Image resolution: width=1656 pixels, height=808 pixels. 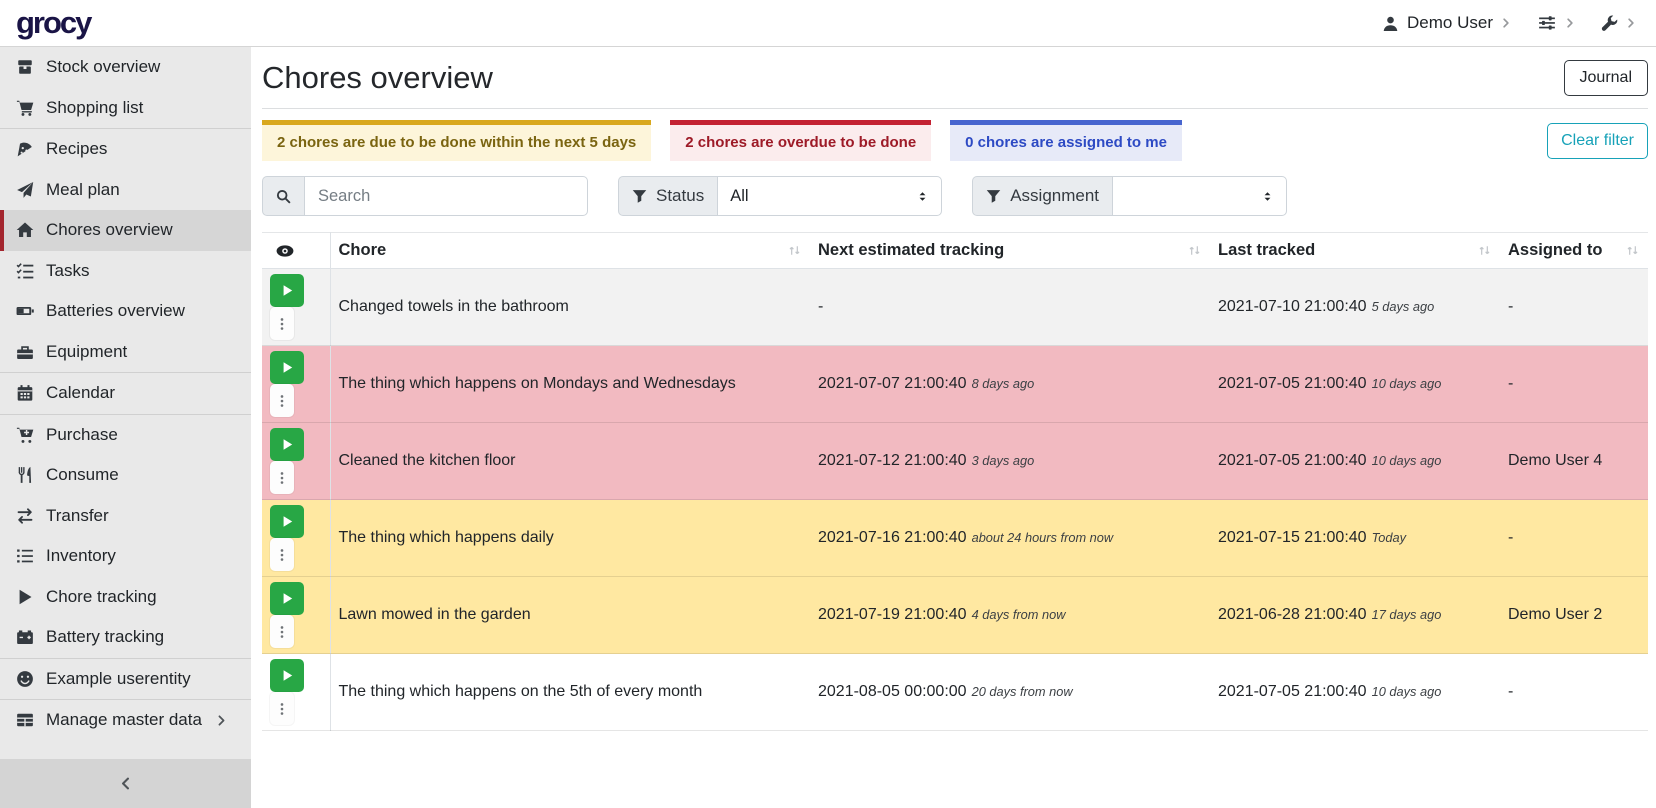 What do you see at coordinates (87, 351) in the screenshot?
I see `sidebar-item-label: Equipment` at bounding box center [87, 351].